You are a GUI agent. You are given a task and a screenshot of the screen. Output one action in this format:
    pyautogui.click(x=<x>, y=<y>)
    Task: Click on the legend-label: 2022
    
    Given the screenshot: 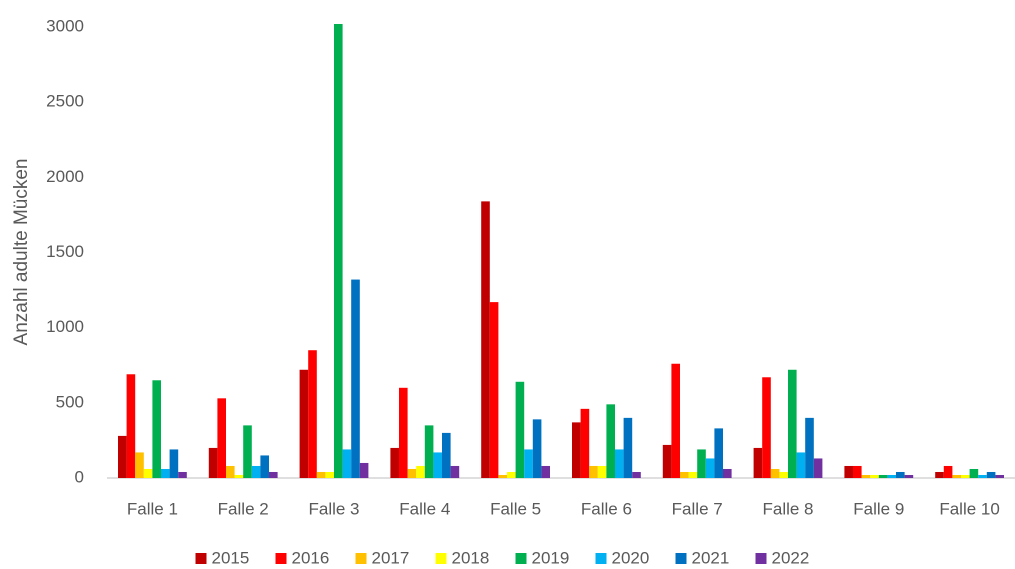 What is the action you would take?
    pyautogui.click(x=791, y=557)
    